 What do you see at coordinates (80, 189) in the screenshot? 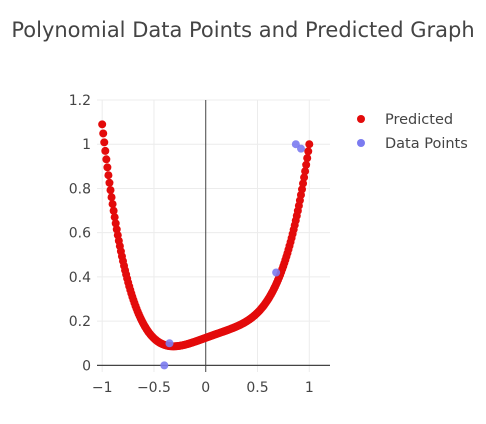
I see `y-tick-label: 0.8` at bounding box center [80, 189].